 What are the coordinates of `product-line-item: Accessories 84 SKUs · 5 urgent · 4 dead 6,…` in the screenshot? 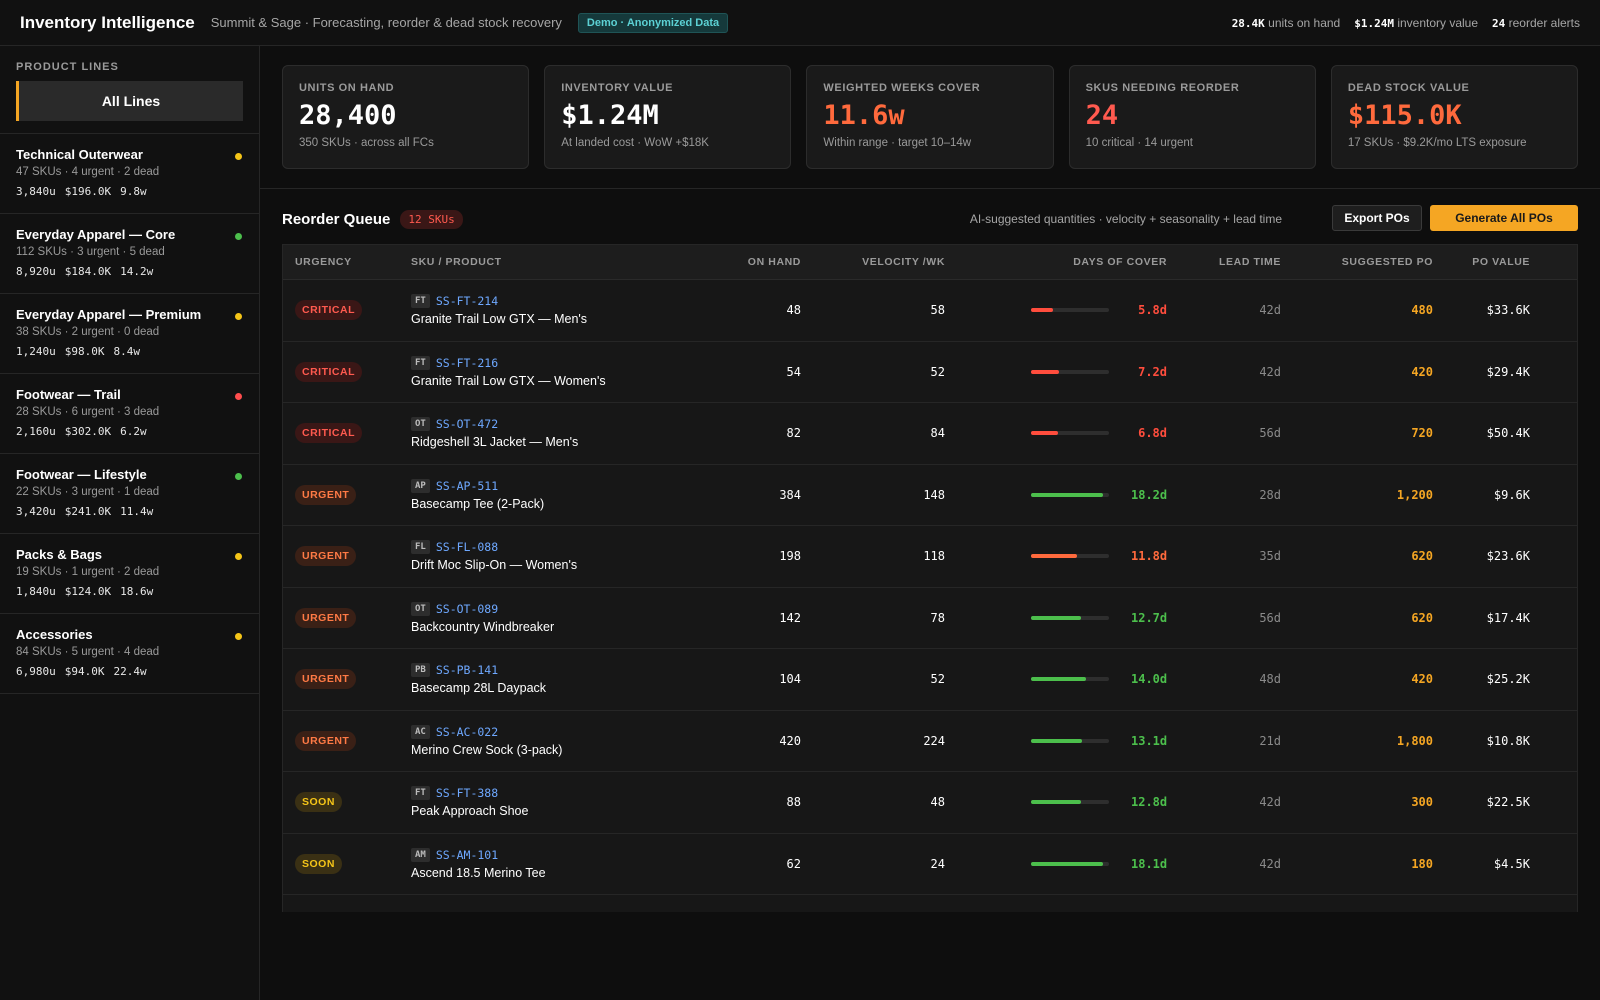 It's located at (129, 654).